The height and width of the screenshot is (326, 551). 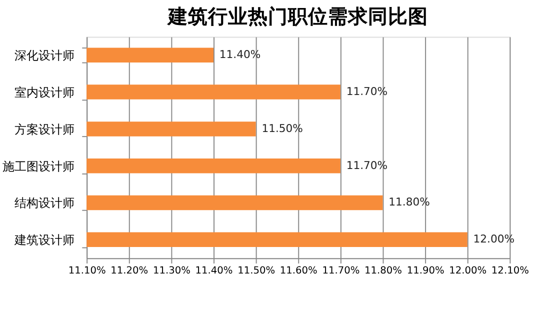 What do you see at coordinates (44, 203) in the screenshot?
I see `y-tick-label: 结构设计师` at bounding box center [44, 203].